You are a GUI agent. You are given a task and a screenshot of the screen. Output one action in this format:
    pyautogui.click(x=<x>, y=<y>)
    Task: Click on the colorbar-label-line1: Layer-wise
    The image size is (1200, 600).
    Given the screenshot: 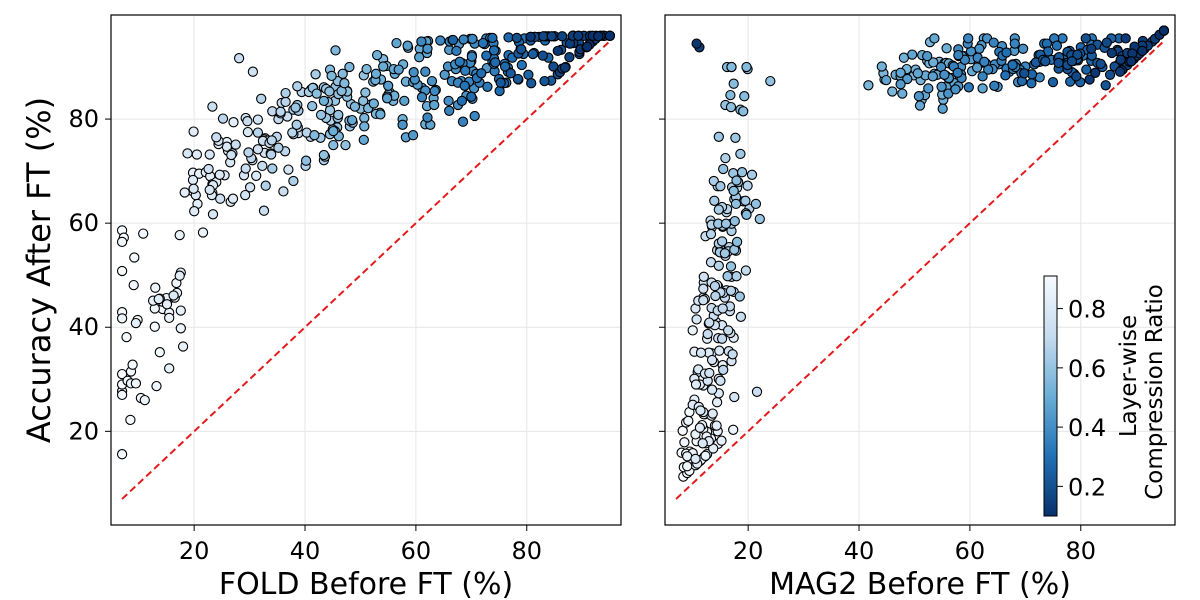 What is the action you would take?
    pyautogui.click(x=1129, y=376)
    